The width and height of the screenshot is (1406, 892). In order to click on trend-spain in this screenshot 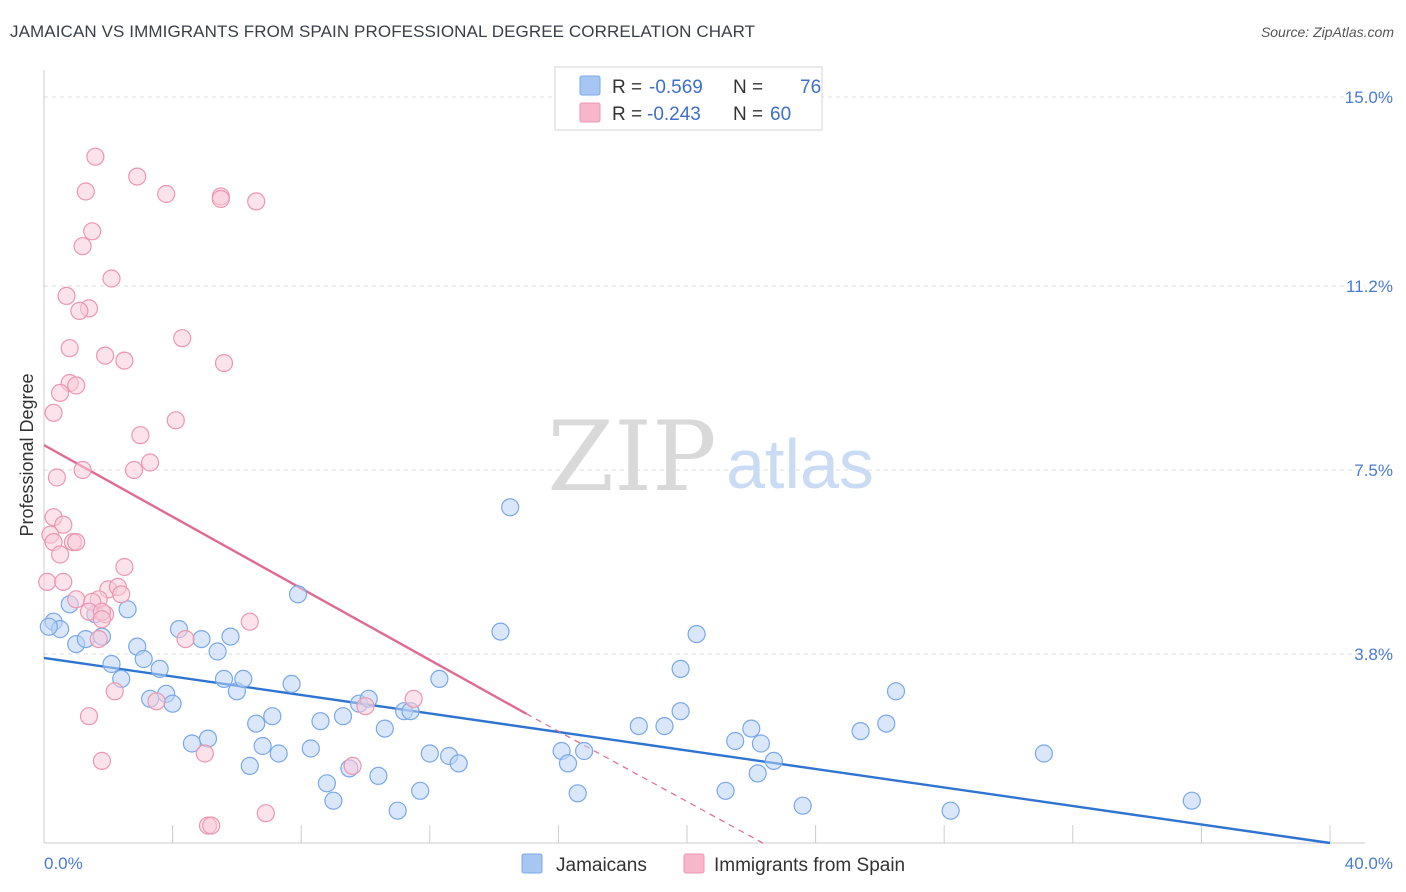, I will do `click(285, 579)`.